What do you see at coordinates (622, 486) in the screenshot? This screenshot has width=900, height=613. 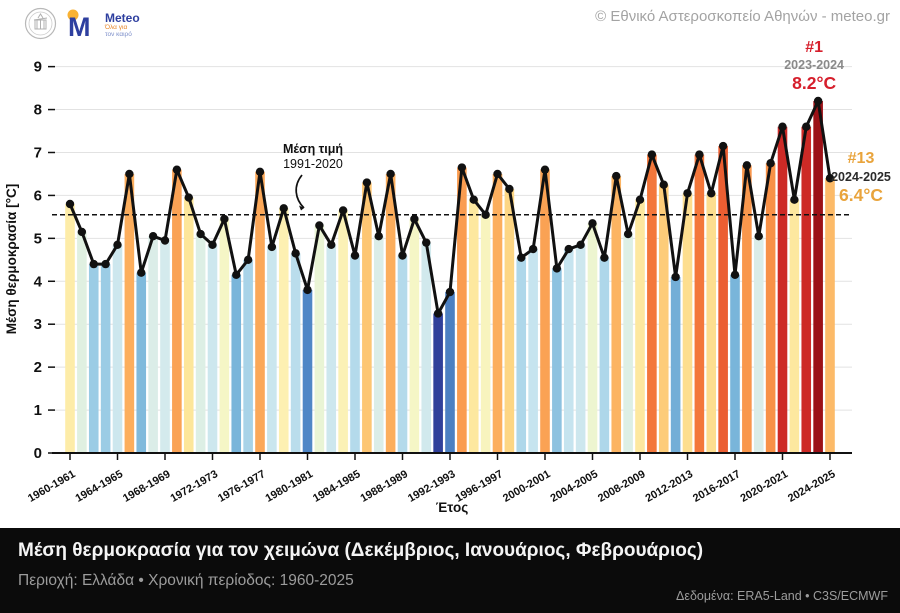 I see `x-tick-label: 2008-2009` at bounding box center [622, 486].